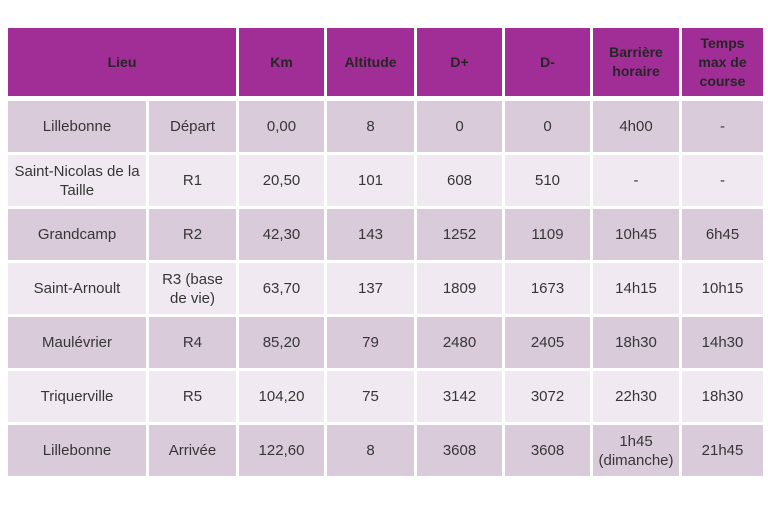  I want to click on cell-place: Saint-Nicolas de la Taille, so click(77, 180).